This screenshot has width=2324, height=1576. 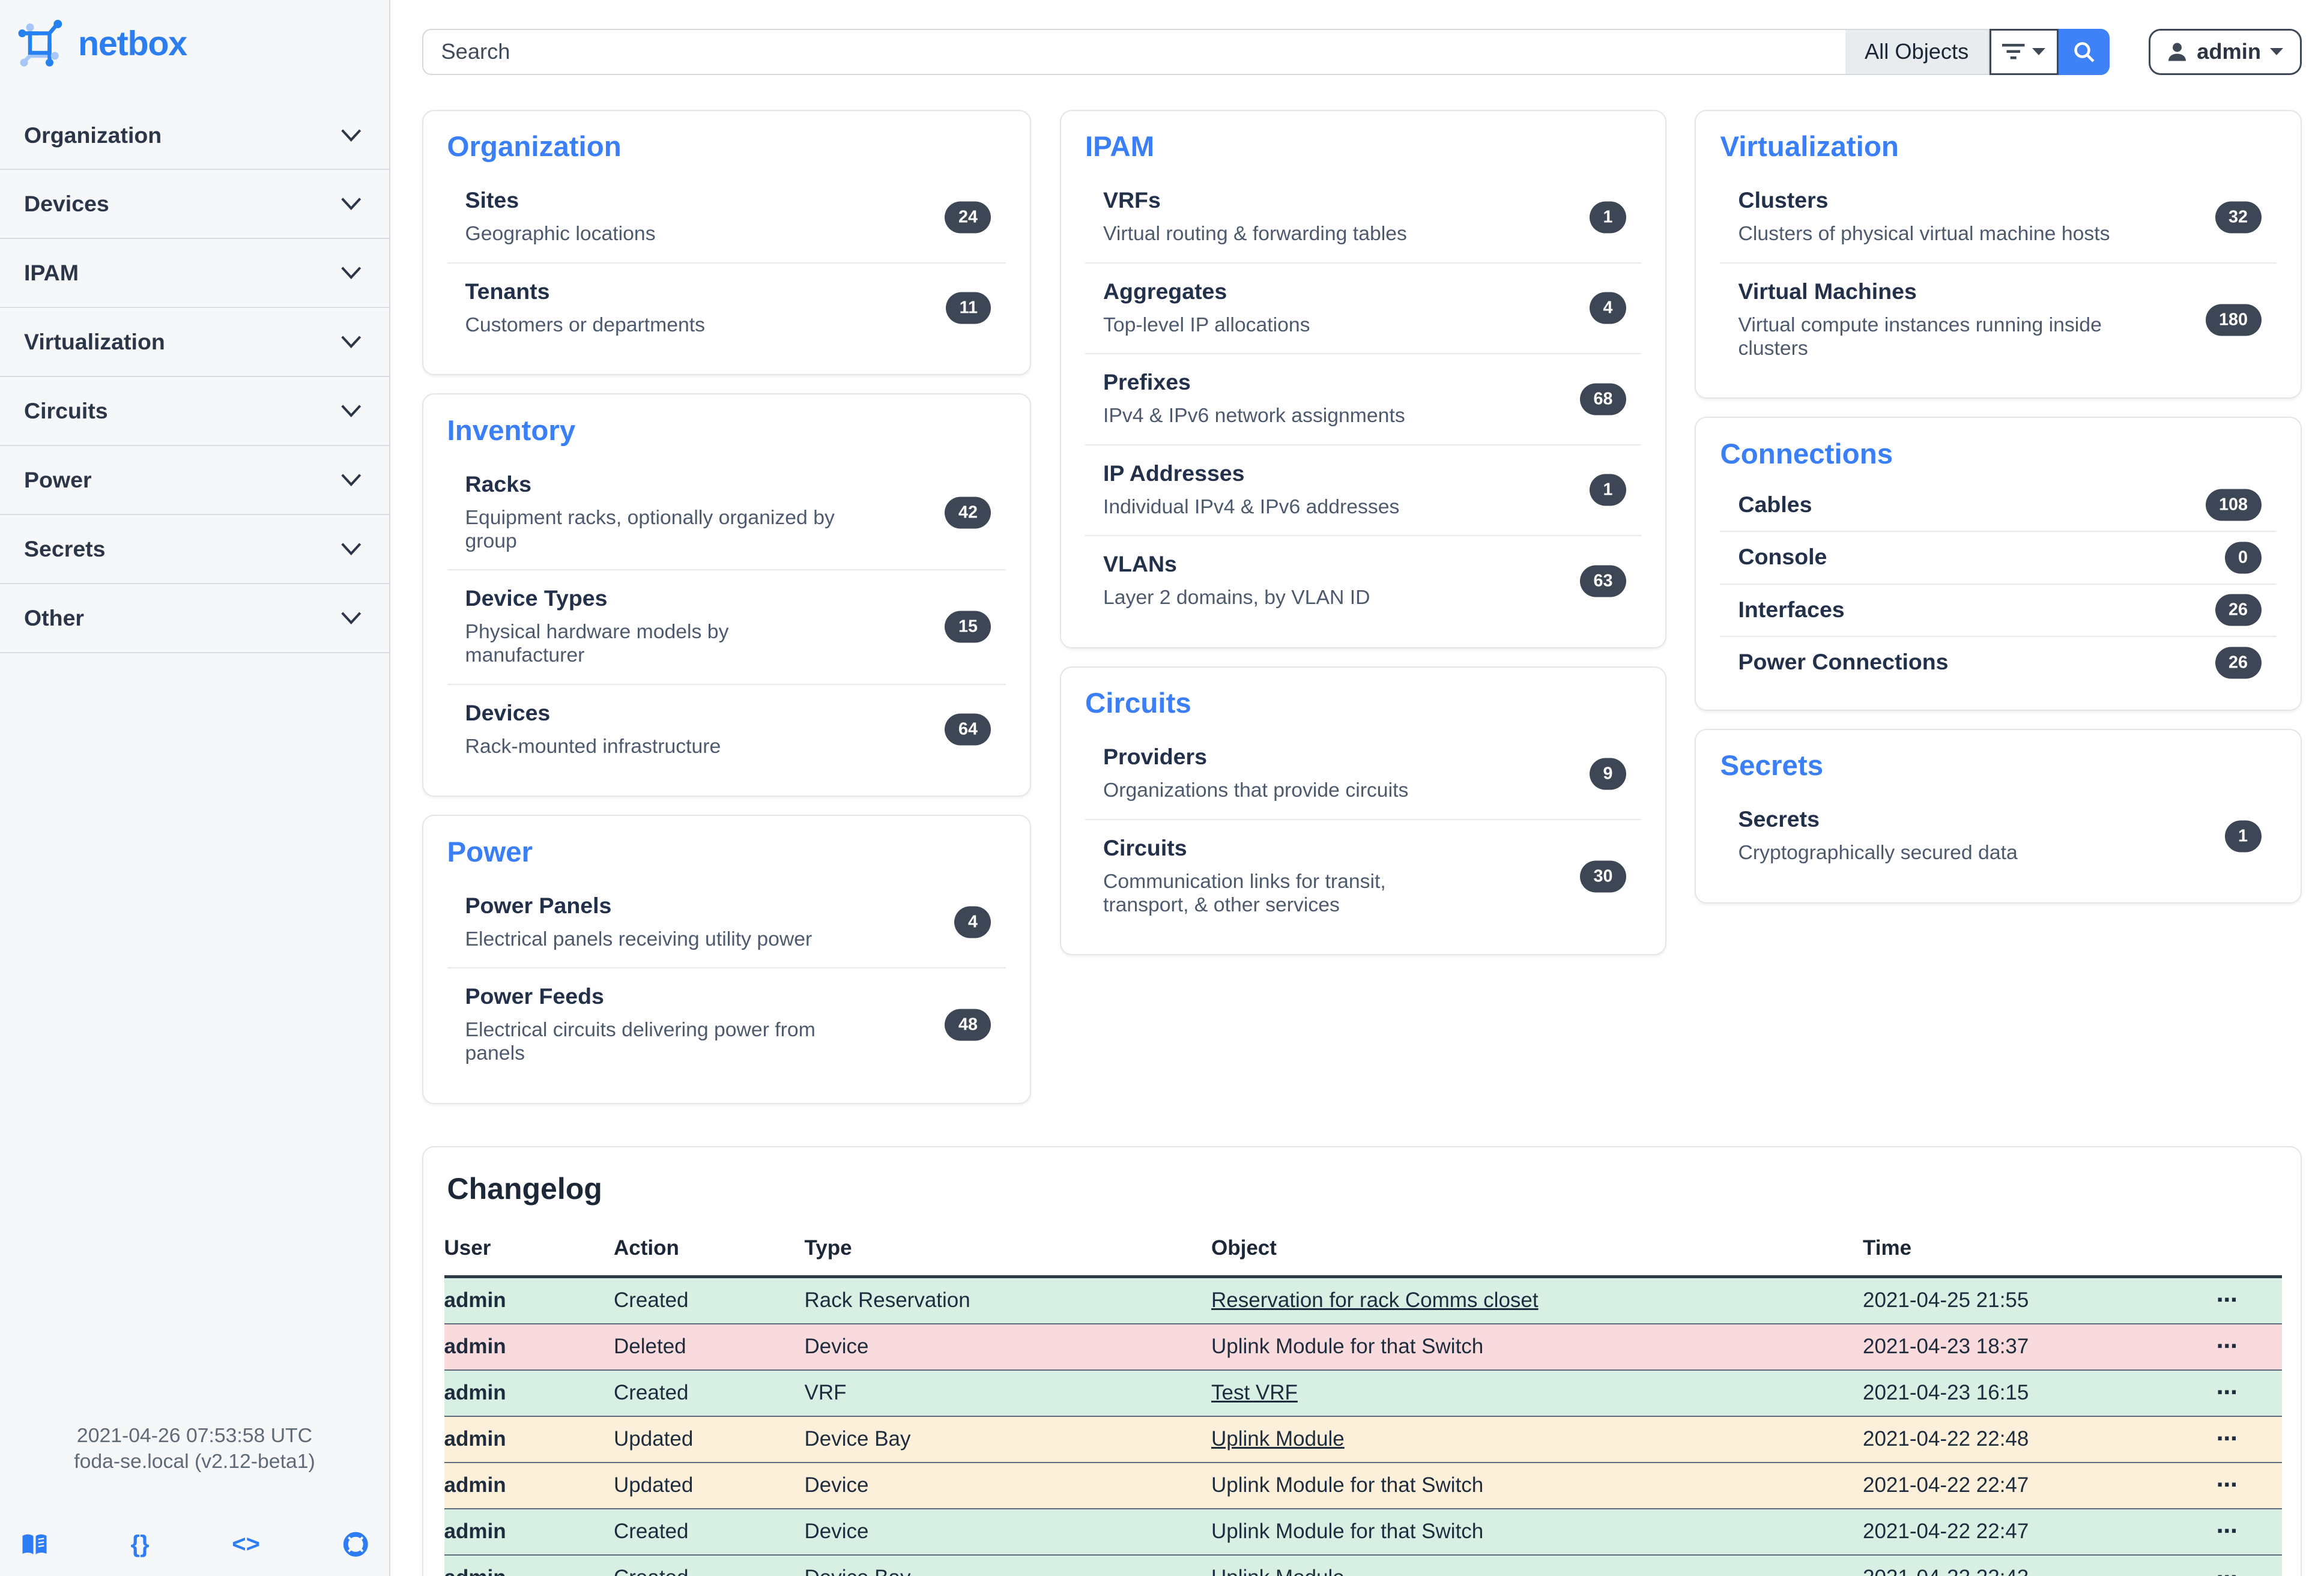 I want to click on card-item-tenants: Tenants Customers or departments 11, so click(x=726, y=308).